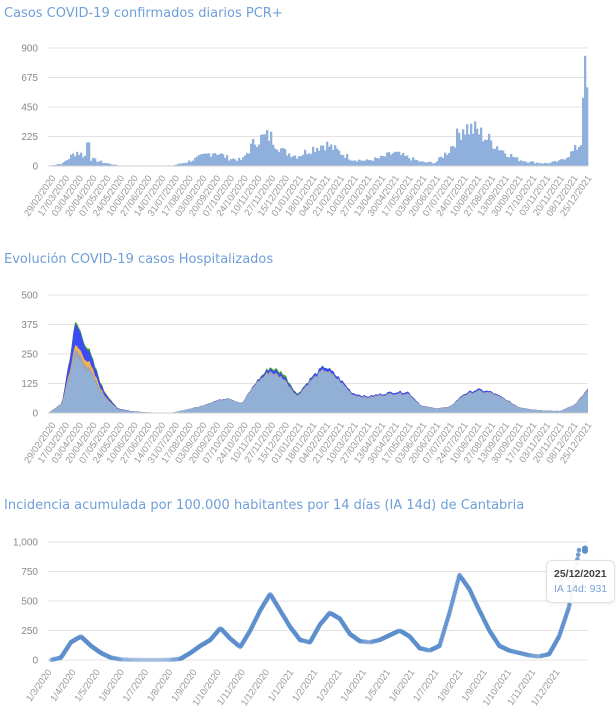 This screenshot has width=616, height=720. Describe the element at coordinates (29, 137) in the screenshot. I see `y-tick-label: 225` at that location.